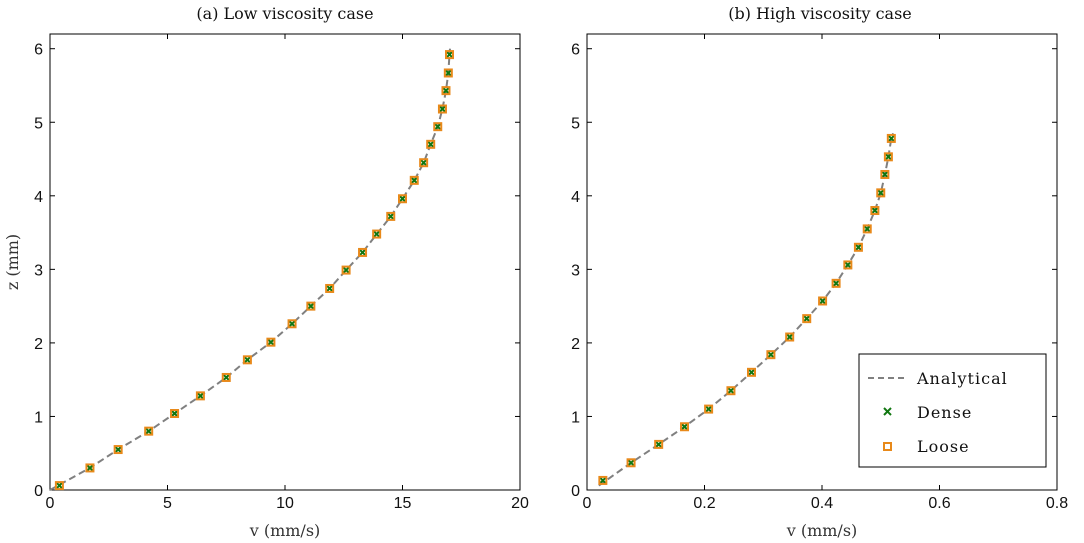  What do you see at coordinates (887, 411) in the screenshot?
I see `legend-dense-marker` at bounding box center [887, 411].